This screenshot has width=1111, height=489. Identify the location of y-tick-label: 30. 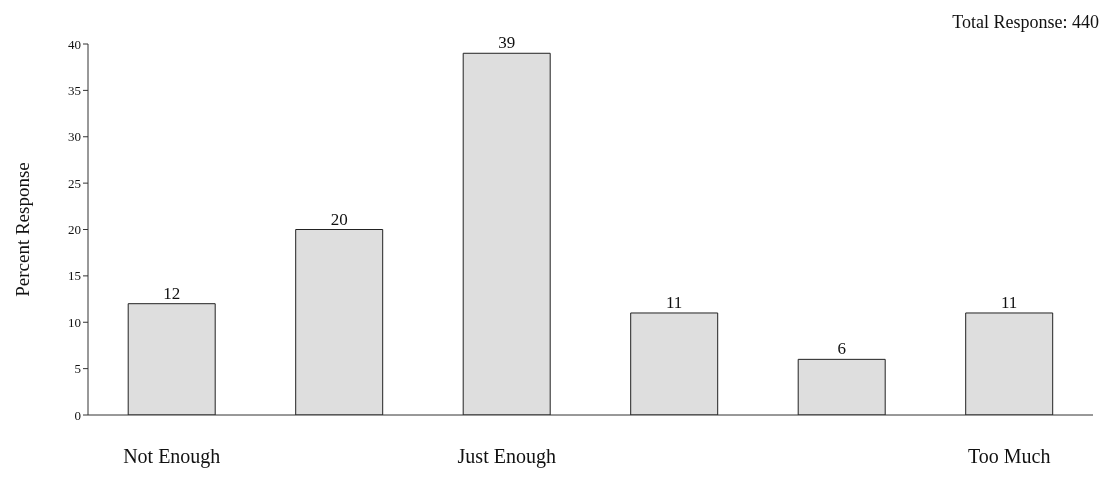
(74, 137).